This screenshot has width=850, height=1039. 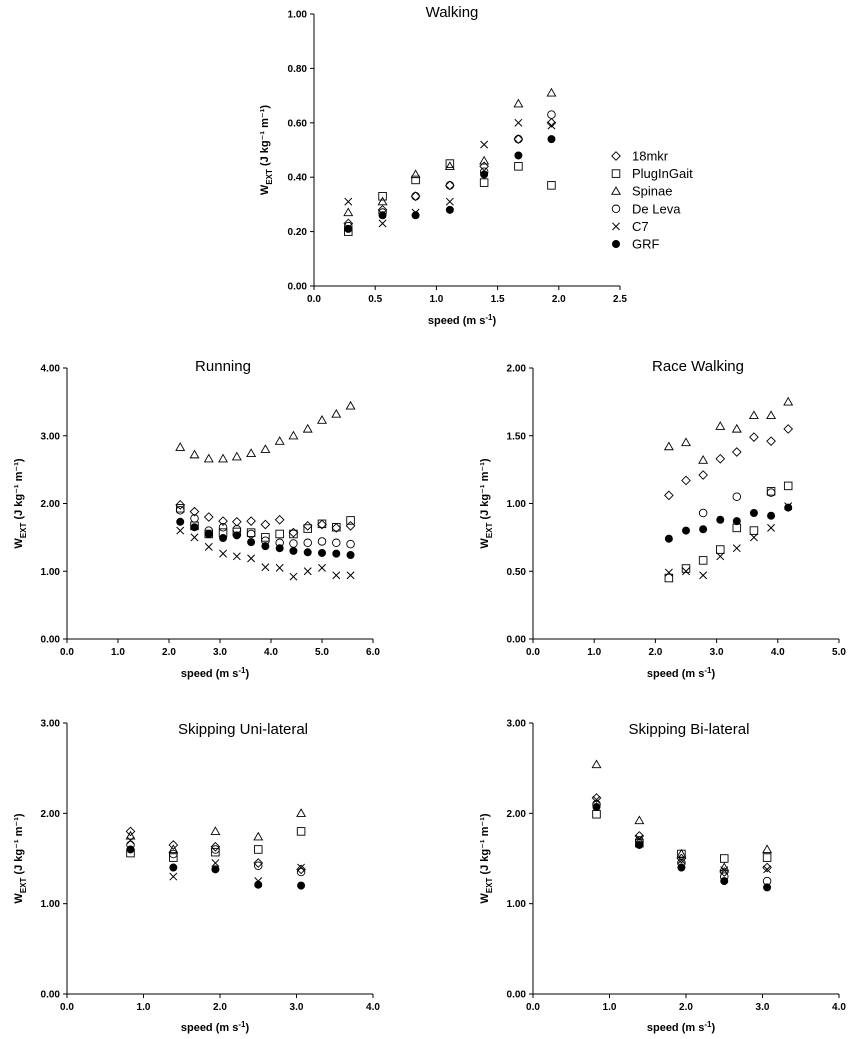 I want to click on panel-skipping-bi-lateral-y-label: WEXT (J kg⁻¹ m⁻¹), so click(x=486, y=858).